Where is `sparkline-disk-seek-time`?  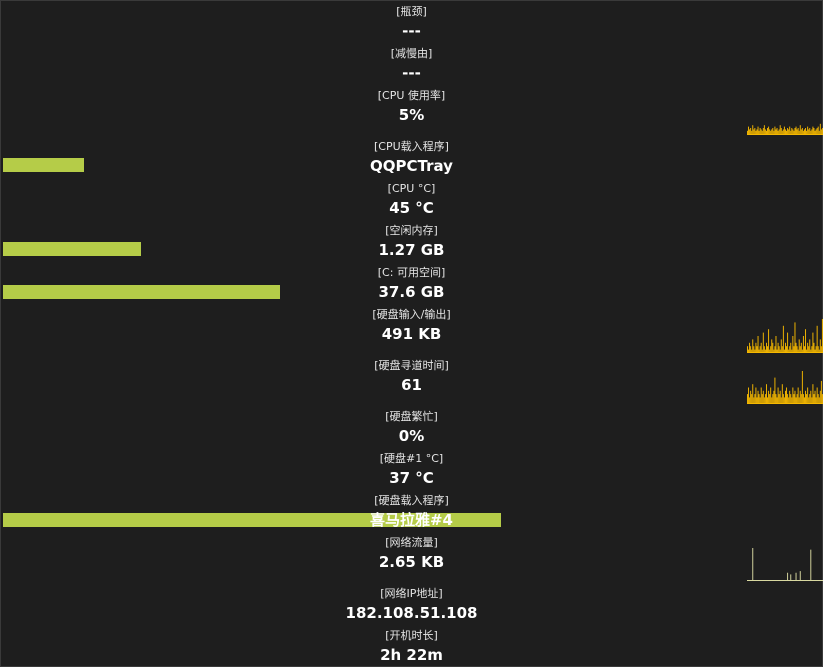
sparkline-disk-seek-time is located at coordinates (785, 387).